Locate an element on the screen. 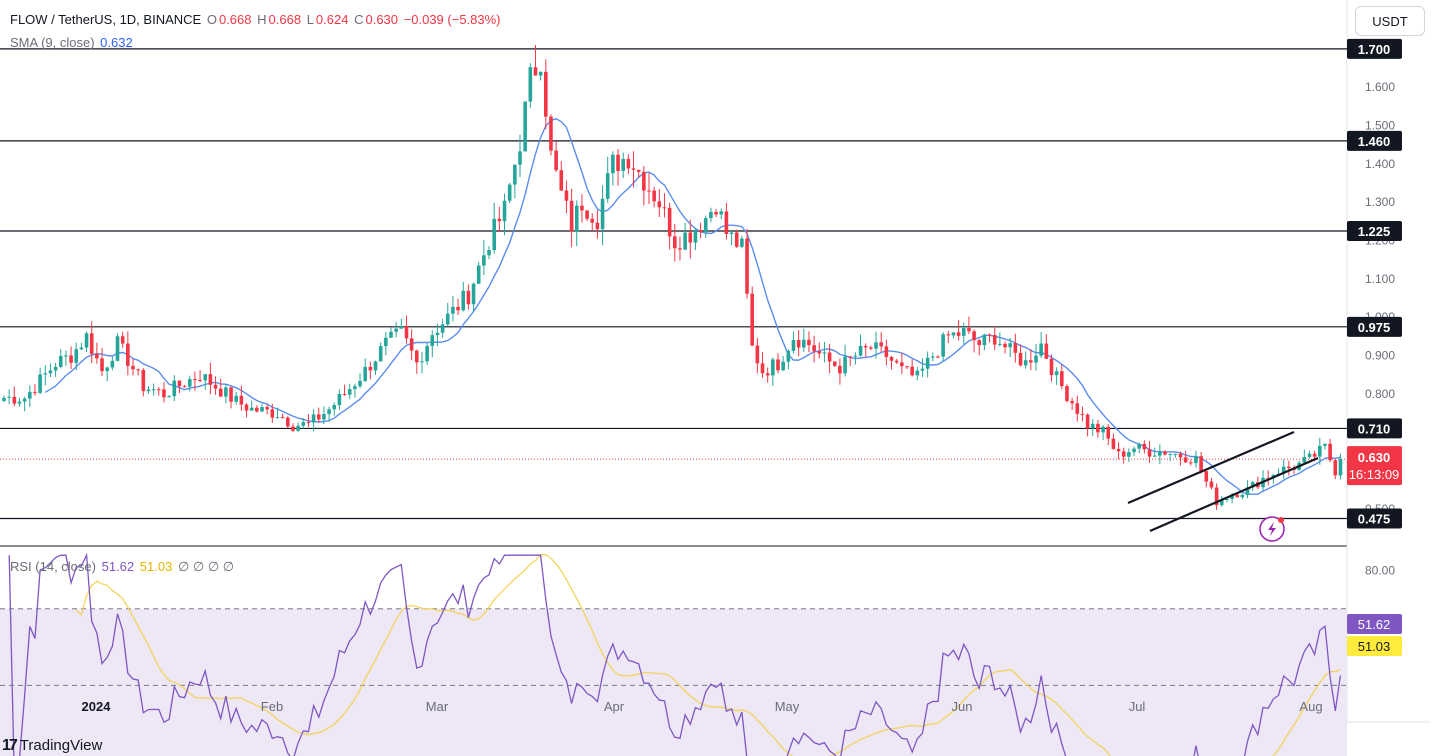 The image size is (1435, 756). time-tick-label: Feb is located at coordinates (272, 706).